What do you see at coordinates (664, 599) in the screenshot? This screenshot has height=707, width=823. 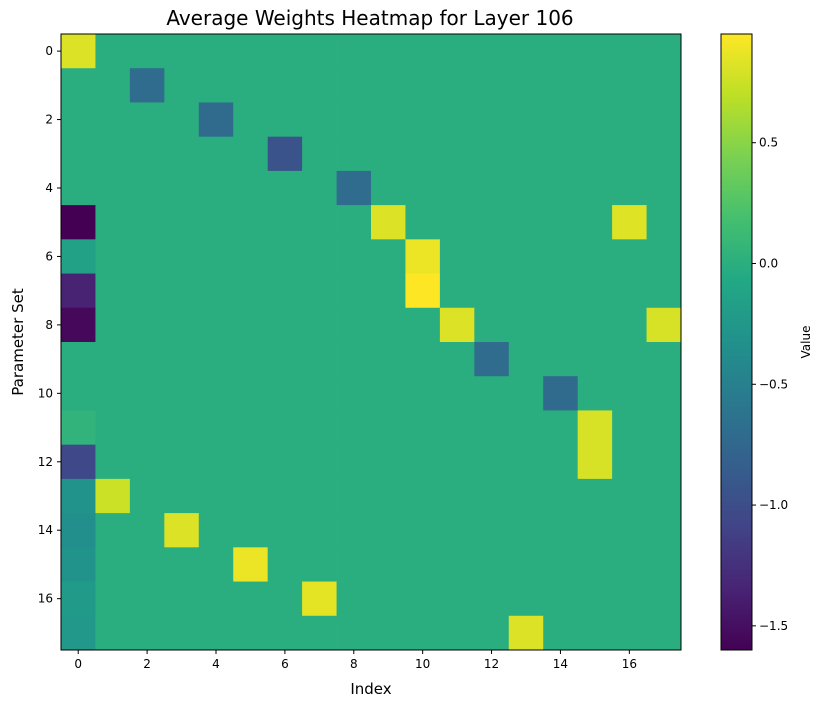 I see `heatmap-cell-r16-c17` at bounding box center [664, 599].